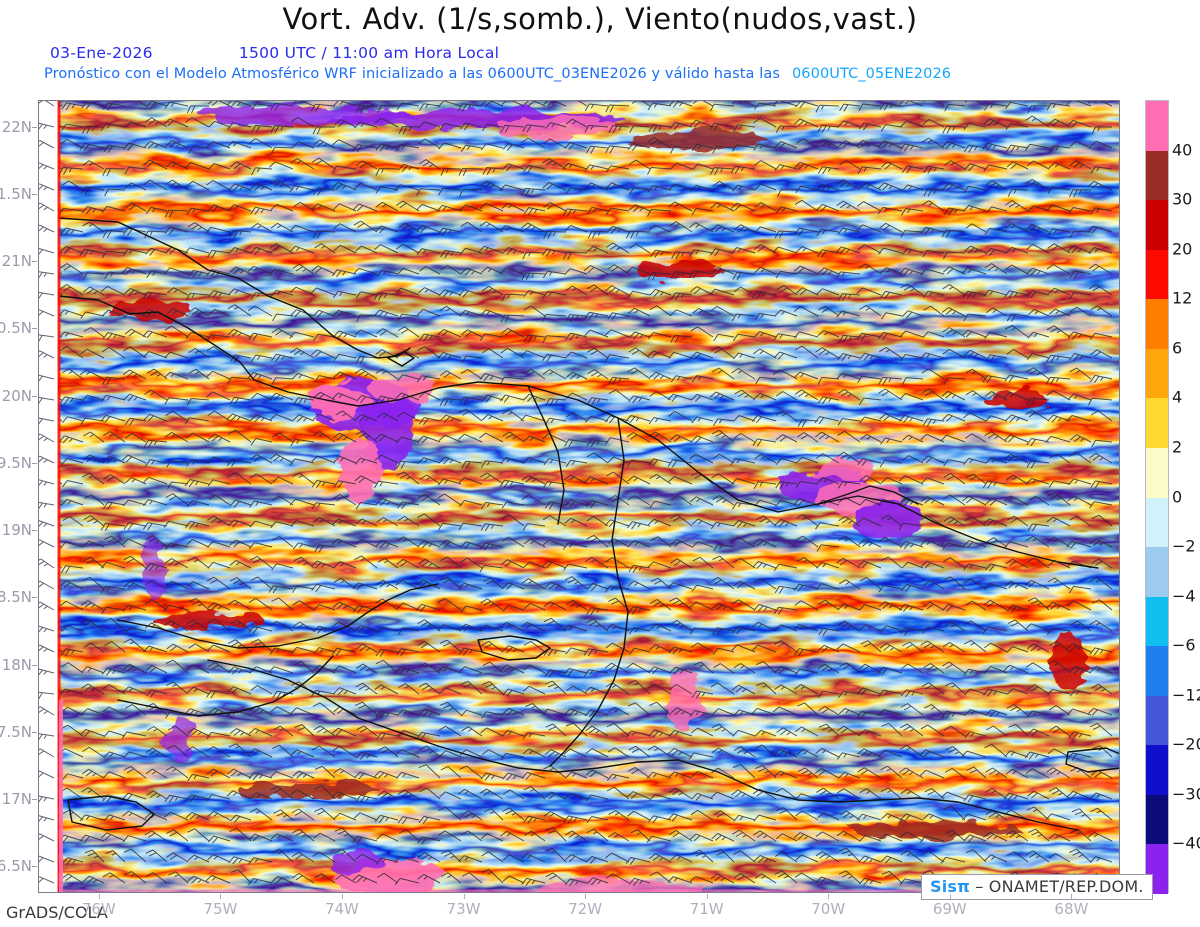 This screenshot has height=927, width=1200. I want to click on y-axis-tick-label: 0.5N, so click(16, 328).